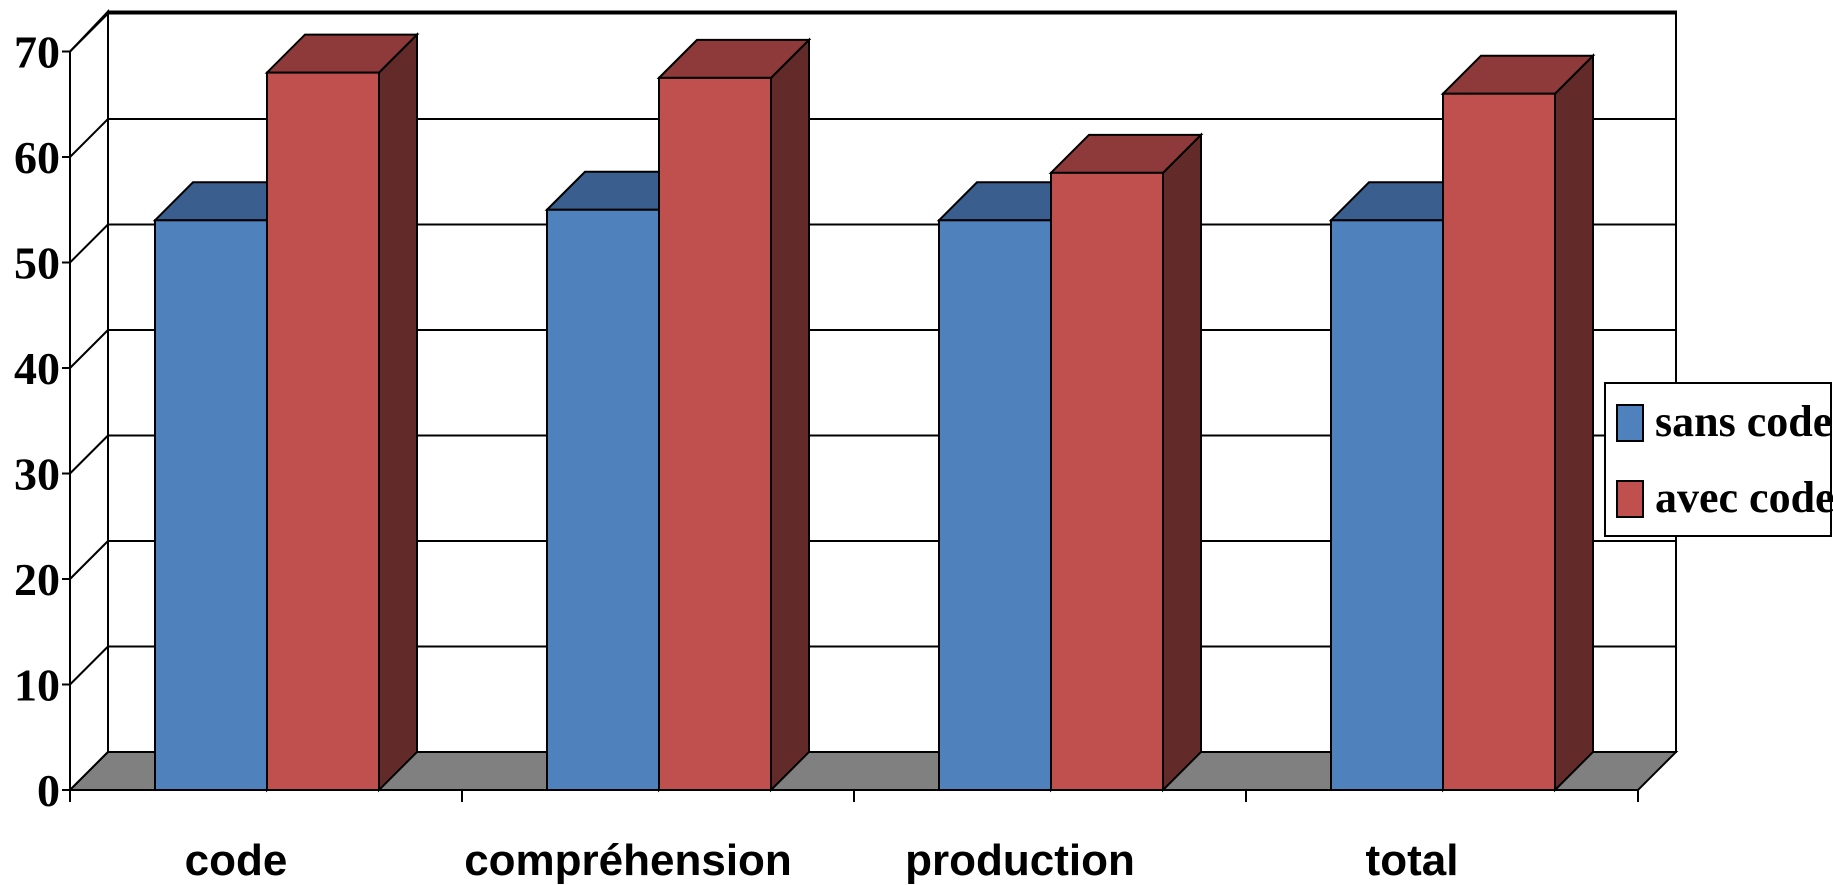  What do you see at coordinates (1744, 497) in the screenshot?
I see `legend-label: avec code` at bounding box center [1744, 497].